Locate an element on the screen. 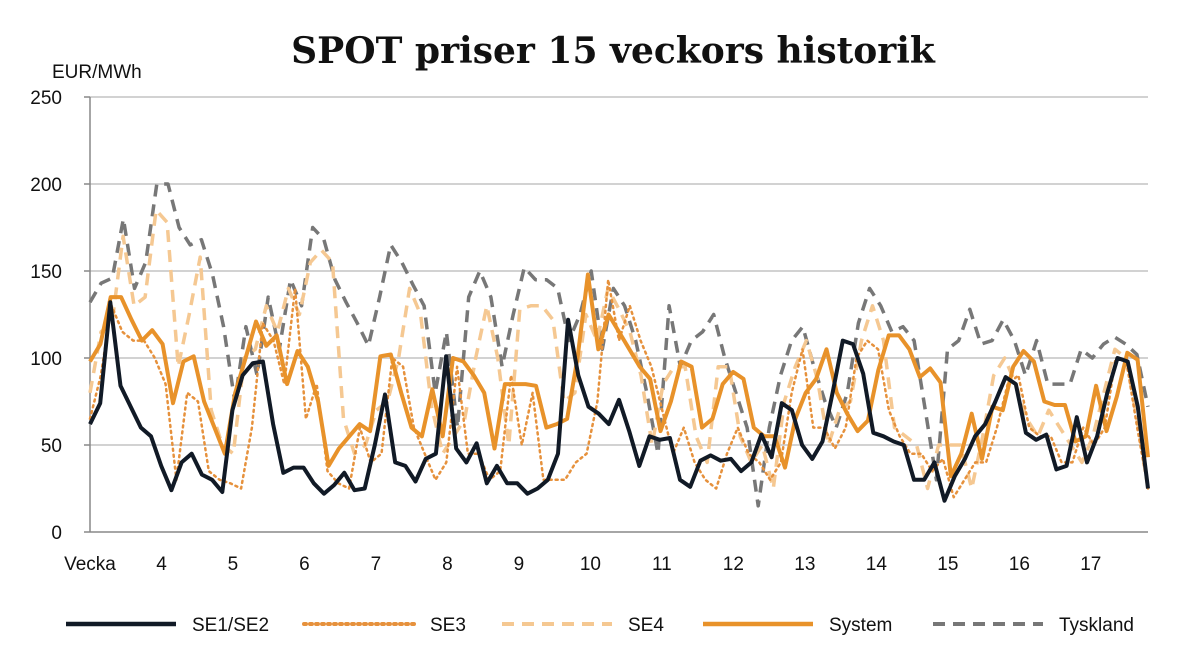 This screenshot has width=1185, height=669. x-tick-label: 4 is located at coordinates (161, 564).